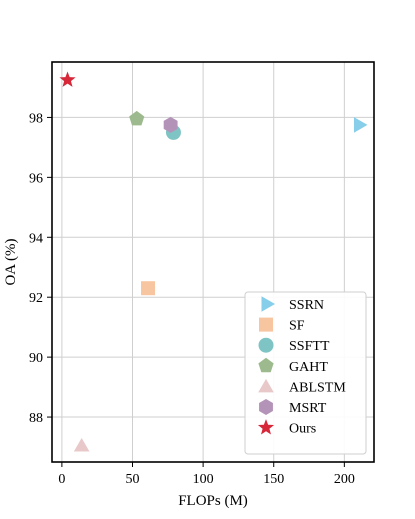 The width and height of the screenshot is (415, 519). What do you see at coordinates (360, 125) in the screenshot?
I see `data-point-ssrn` at bounding box center [360, 125].